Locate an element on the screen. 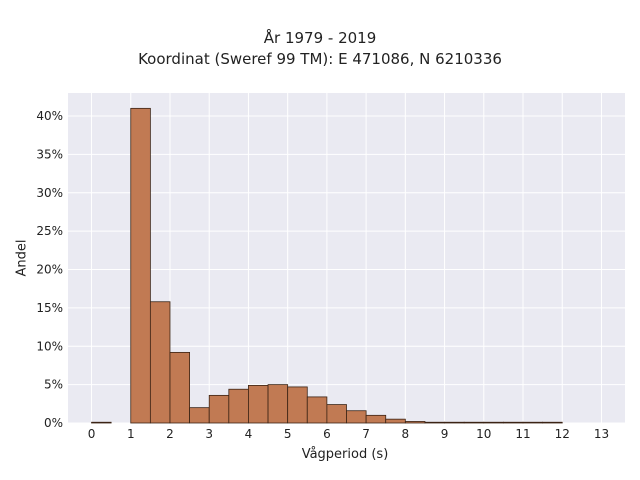 The width and height of the screenshot is (640, 480). y-tick-label: 25% is located at coordinates (49, 231).